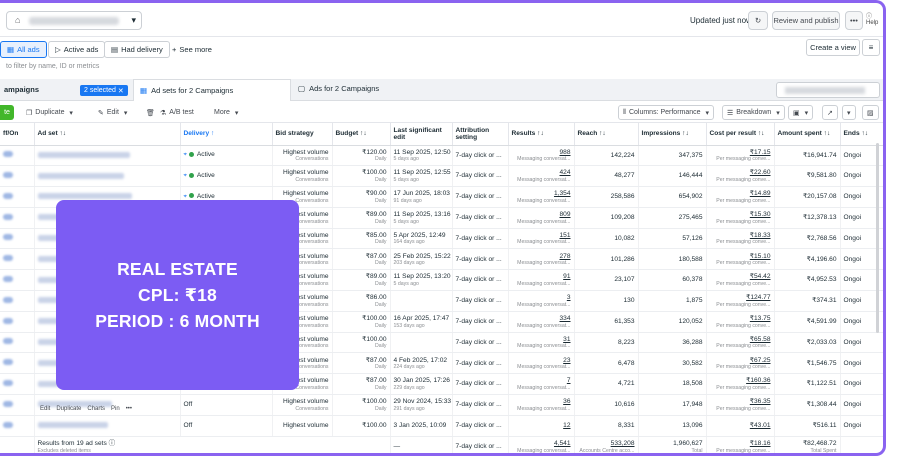 Image resolution: width=900 pixels, height=463 pixels. Describe the element at coordinates (74, 20) in the screenshot. I see `account-selector: ⌂ ▾` at that location.